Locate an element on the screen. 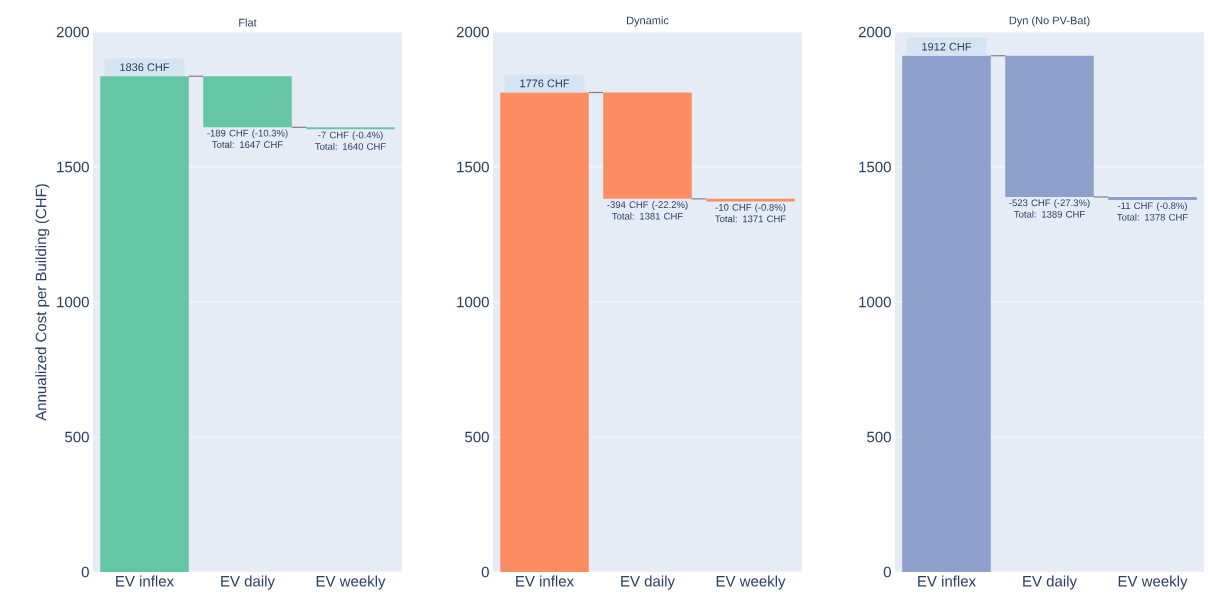  data-label: -10 CHF (-0.8%) Total: 1371 CHF is located at coordinates (750, 213).